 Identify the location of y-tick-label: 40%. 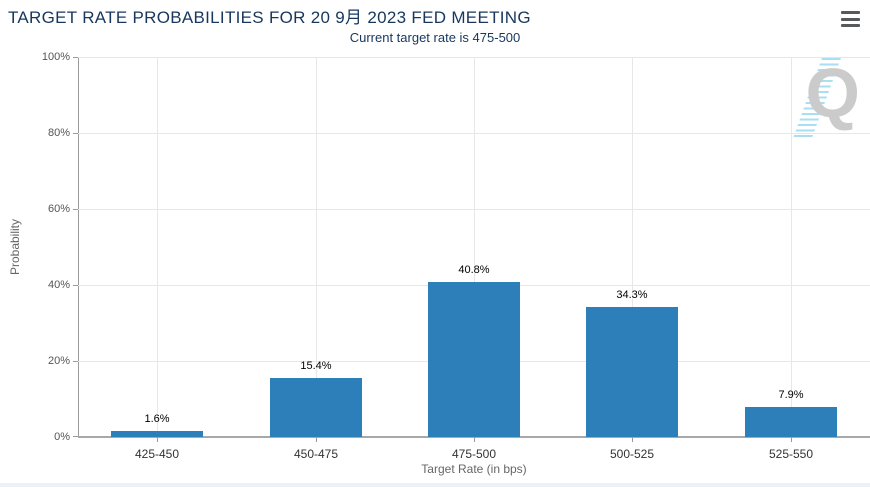
(58, 285).